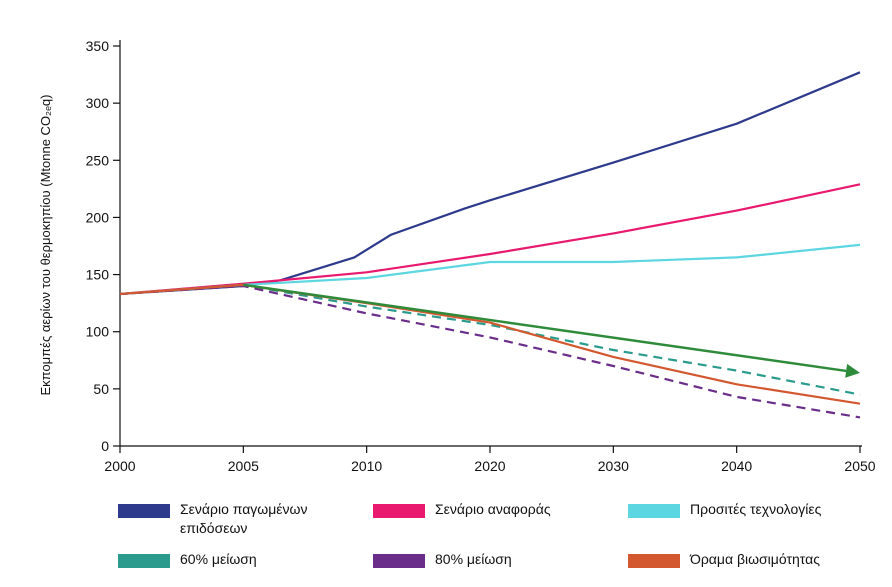 The image size is (892, 587). What do you see at coordinates (736, 466) in the screenshot?
I see `x-tick-label: 2040` at bounding box center [736, 466].